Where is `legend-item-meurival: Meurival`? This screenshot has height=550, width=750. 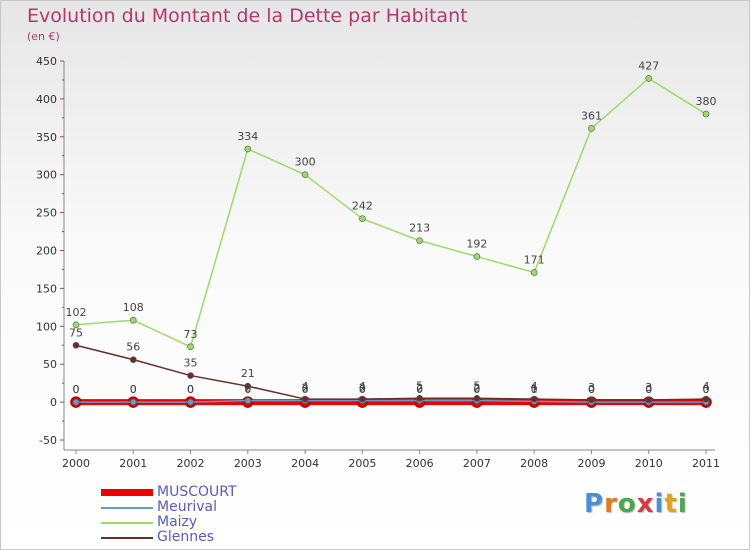
legend-item-meurival: Meurival is located at coordinates (201, 507).